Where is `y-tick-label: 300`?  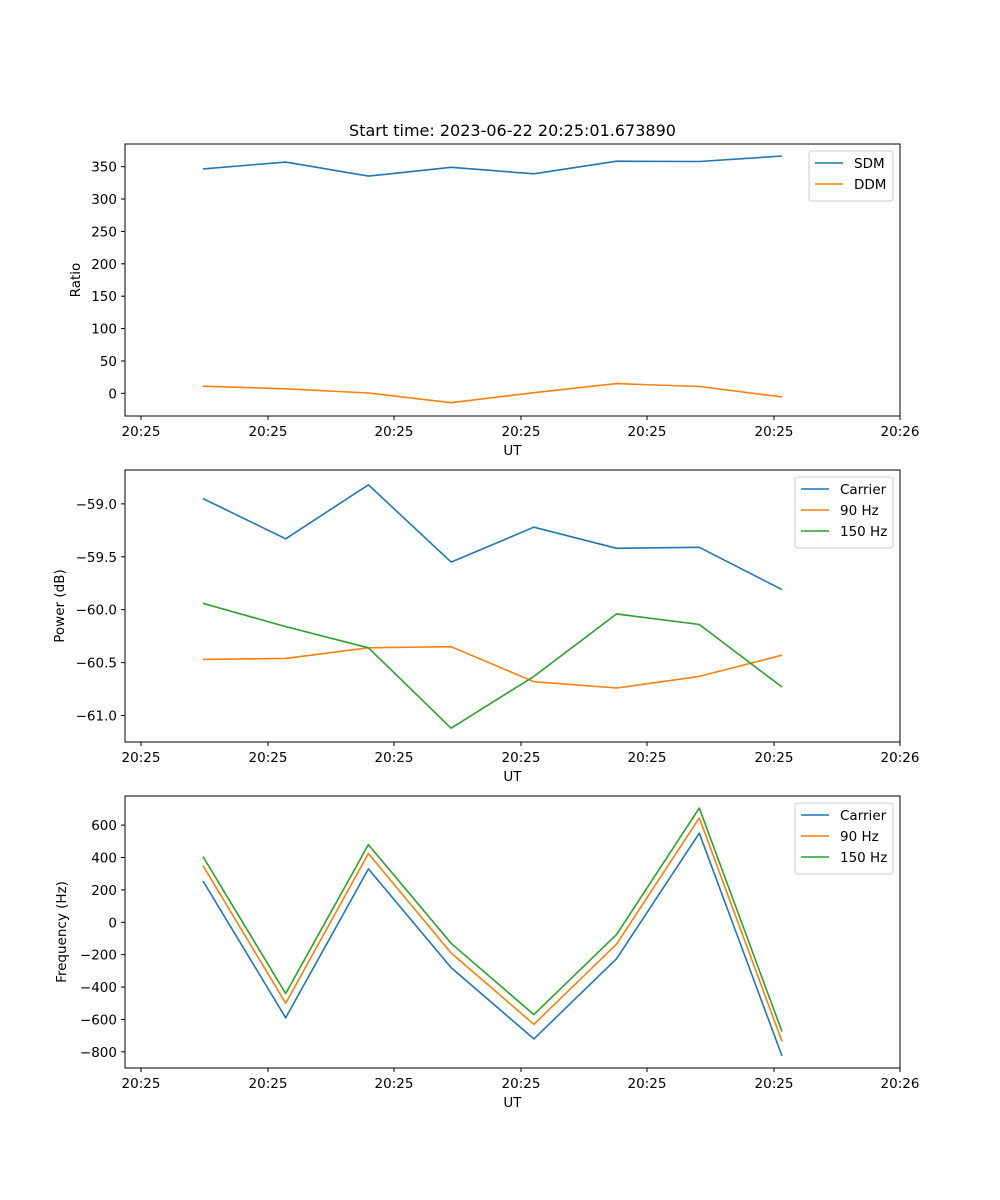
y-tick-label: 300 is located at coordinates (104, 200).